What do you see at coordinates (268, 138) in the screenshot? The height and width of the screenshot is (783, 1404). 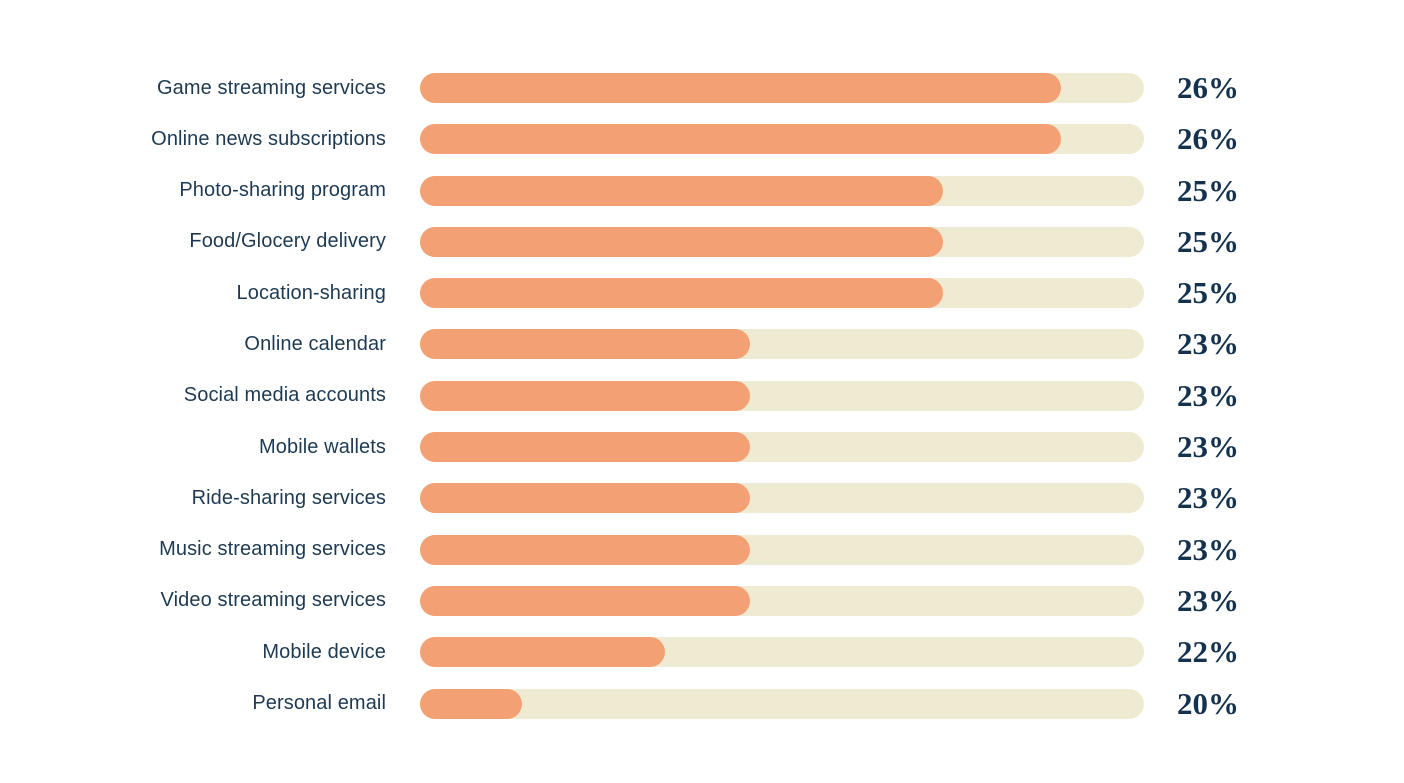 I see `category-label: Online news subscriptions` at bounding box center [268, 138].